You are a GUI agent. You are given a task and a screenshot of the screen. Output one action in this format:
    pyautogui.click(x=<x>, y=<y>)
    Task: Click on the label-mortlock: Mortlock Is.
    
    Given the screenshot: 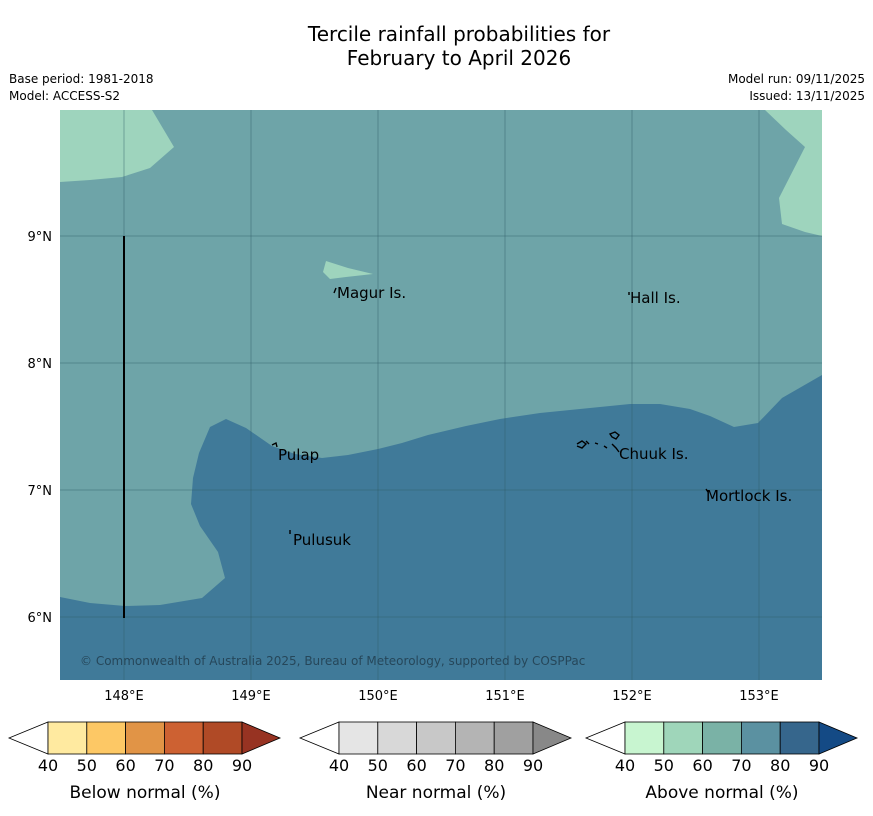 What is the action you would take?
    pyautogui.click(x=749, y=496)
    